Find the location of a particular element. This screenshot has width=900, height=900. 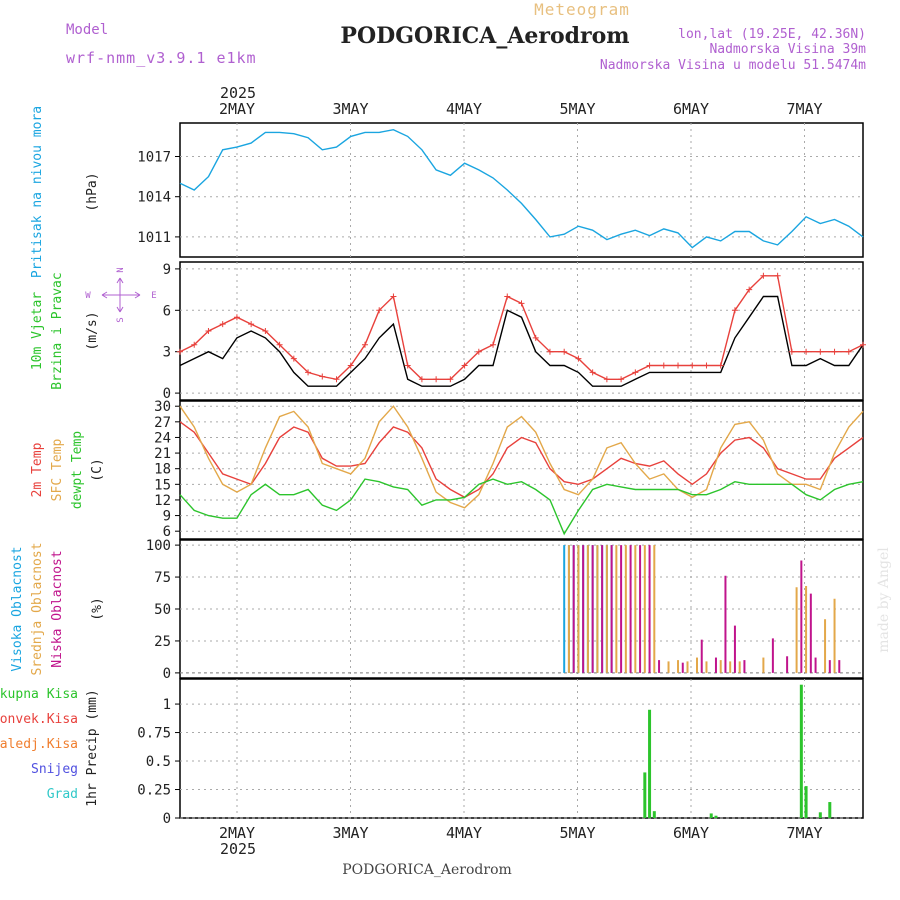

bottom-day-label: 5MAY is located at coordinates (577, 833).